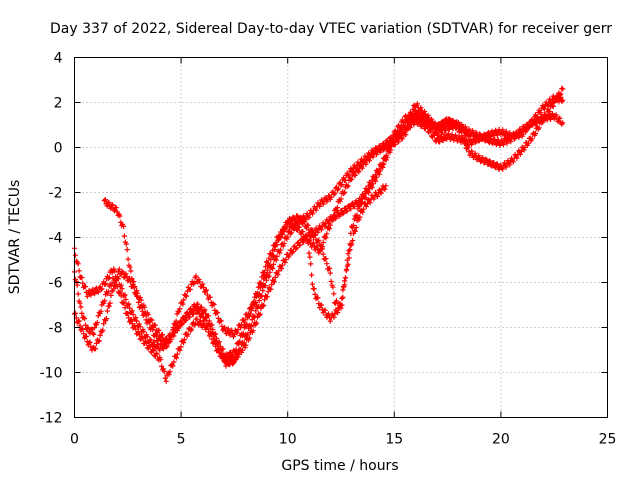  What do you see at coordinates (394, 440) in the screenshot?
I see `x-tick-label: 15` at bounding box center [394, 440].